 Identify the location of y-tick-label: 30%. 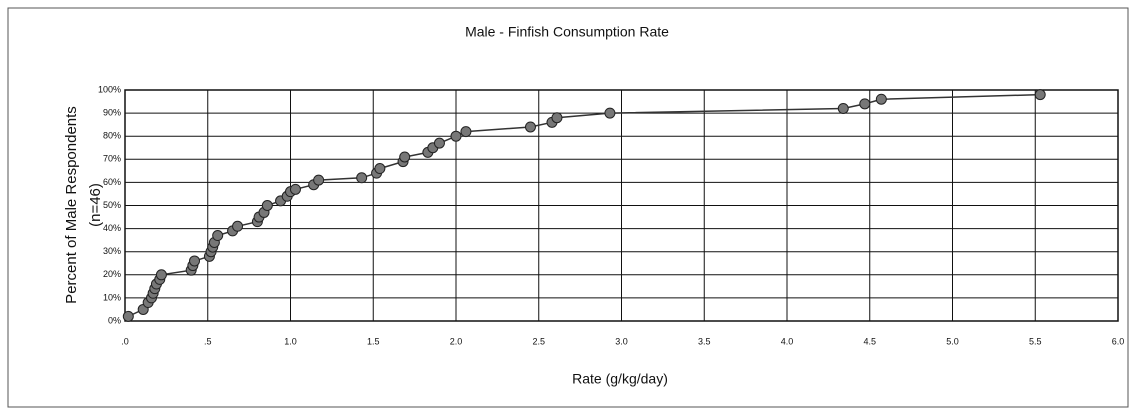
(112, 251).